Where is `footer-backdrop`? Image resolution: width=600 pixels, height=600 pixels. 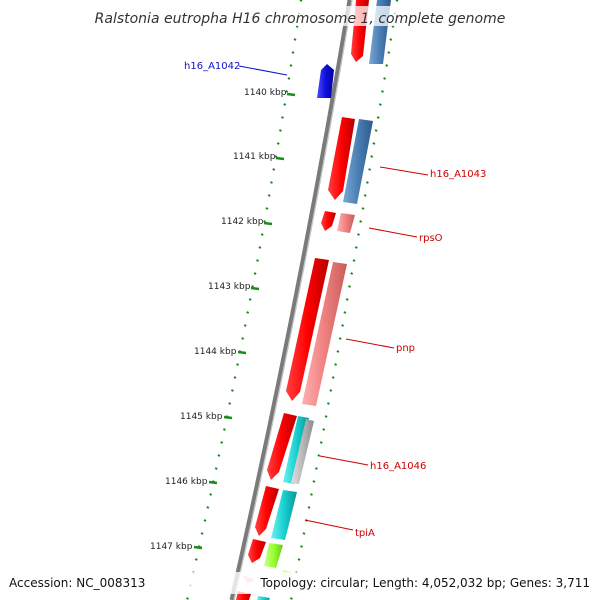
footer-backdrop is located at coordinates (300, 583).